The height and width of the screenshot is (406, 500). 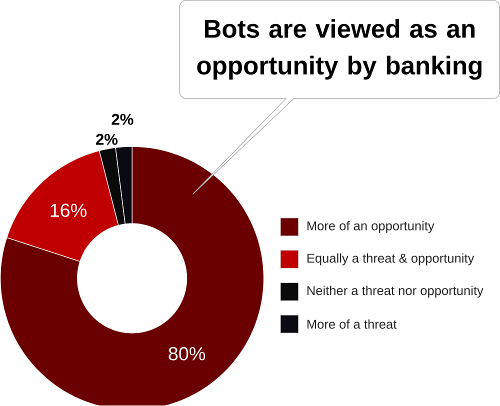 What do you see at coordinates (352, 324) in the screenshot?
I see `legend-label: More of a threat` at bounding box center [352, 324].